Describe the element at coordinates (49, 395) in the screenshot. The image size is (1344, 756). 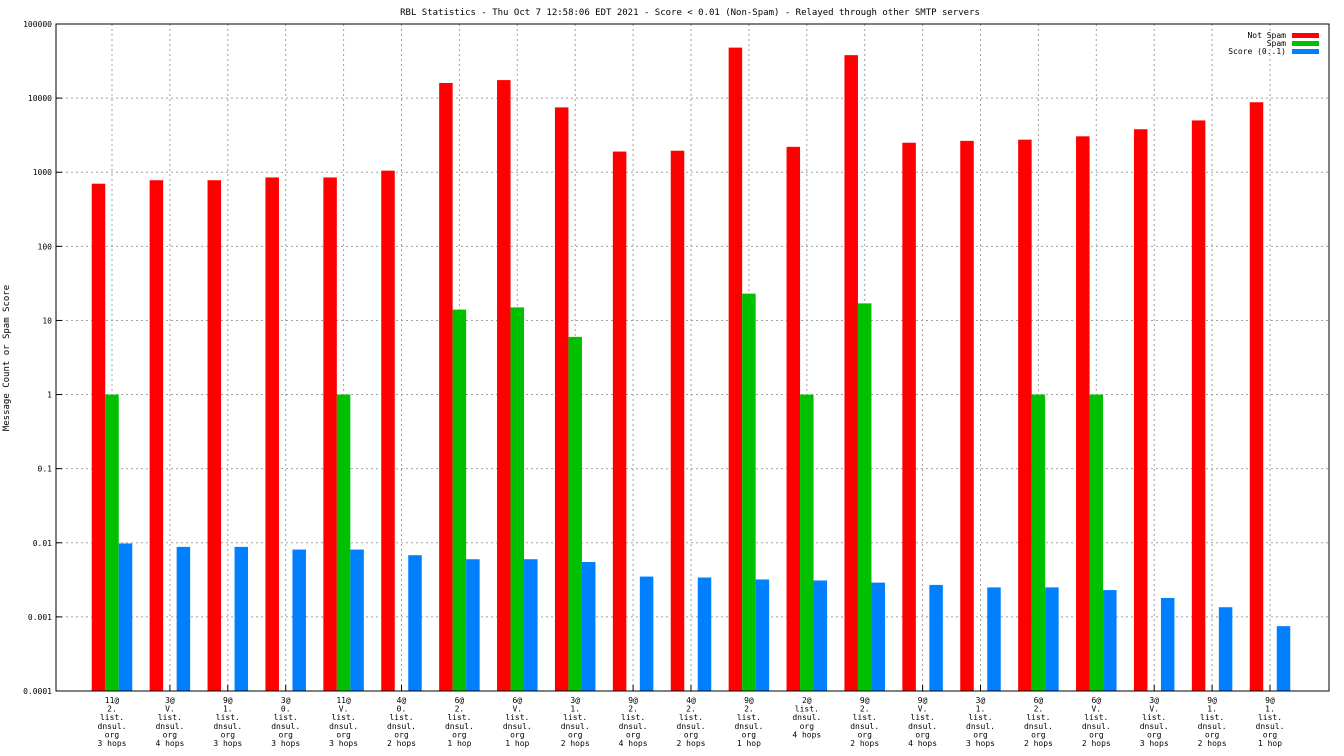
I see `y-tick-label: 1` at that location.